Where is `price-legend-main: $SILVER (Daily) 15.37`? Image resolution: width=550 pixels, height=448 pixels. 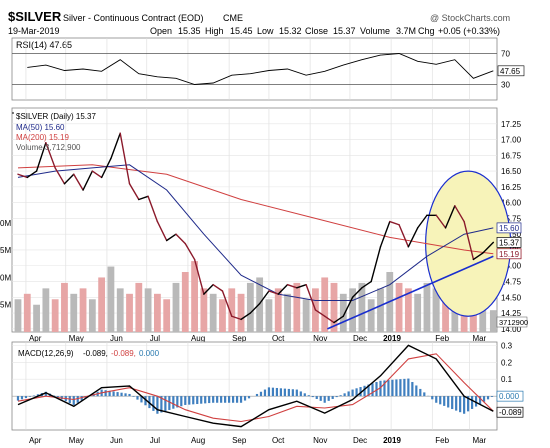 price-legend-main: $SILVER (Daily) 15.37 is located at coordinates (56, 116).